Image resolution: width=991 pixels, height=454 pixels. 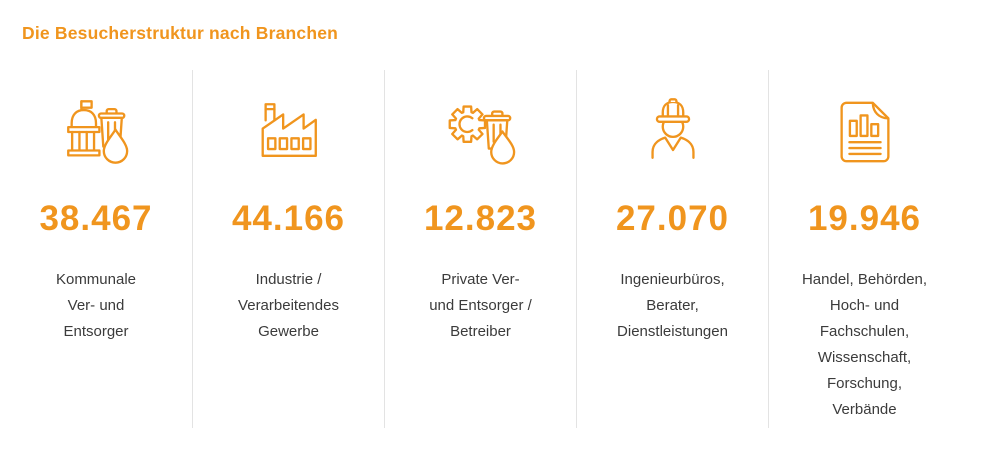 I want to click on visitor-count: 27.070, so click(x=672, y=218).